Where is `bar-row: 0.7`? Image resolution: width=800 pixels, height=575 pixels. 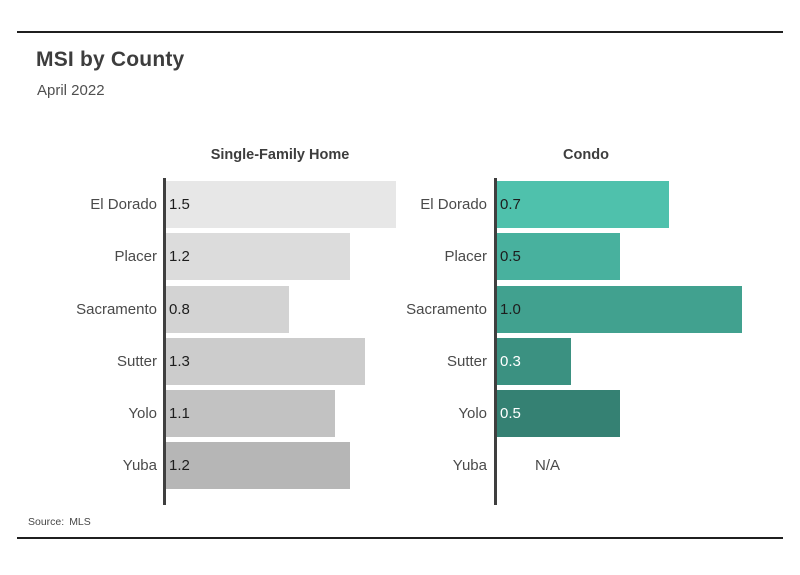
bar-row: 0.7 is located at coordinates (642, 204).